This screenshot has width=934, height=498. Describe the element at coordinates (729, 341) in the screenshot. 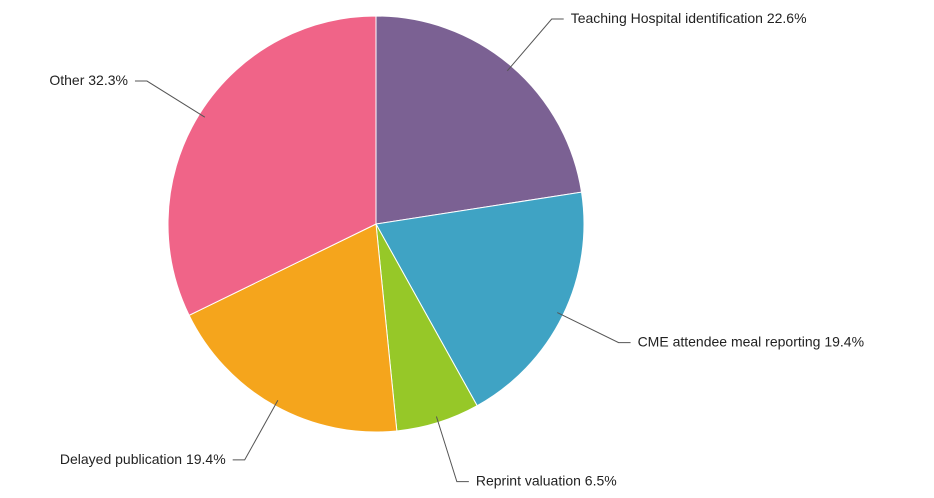

I see `category-label: CME attendee meal reporting` at that location.